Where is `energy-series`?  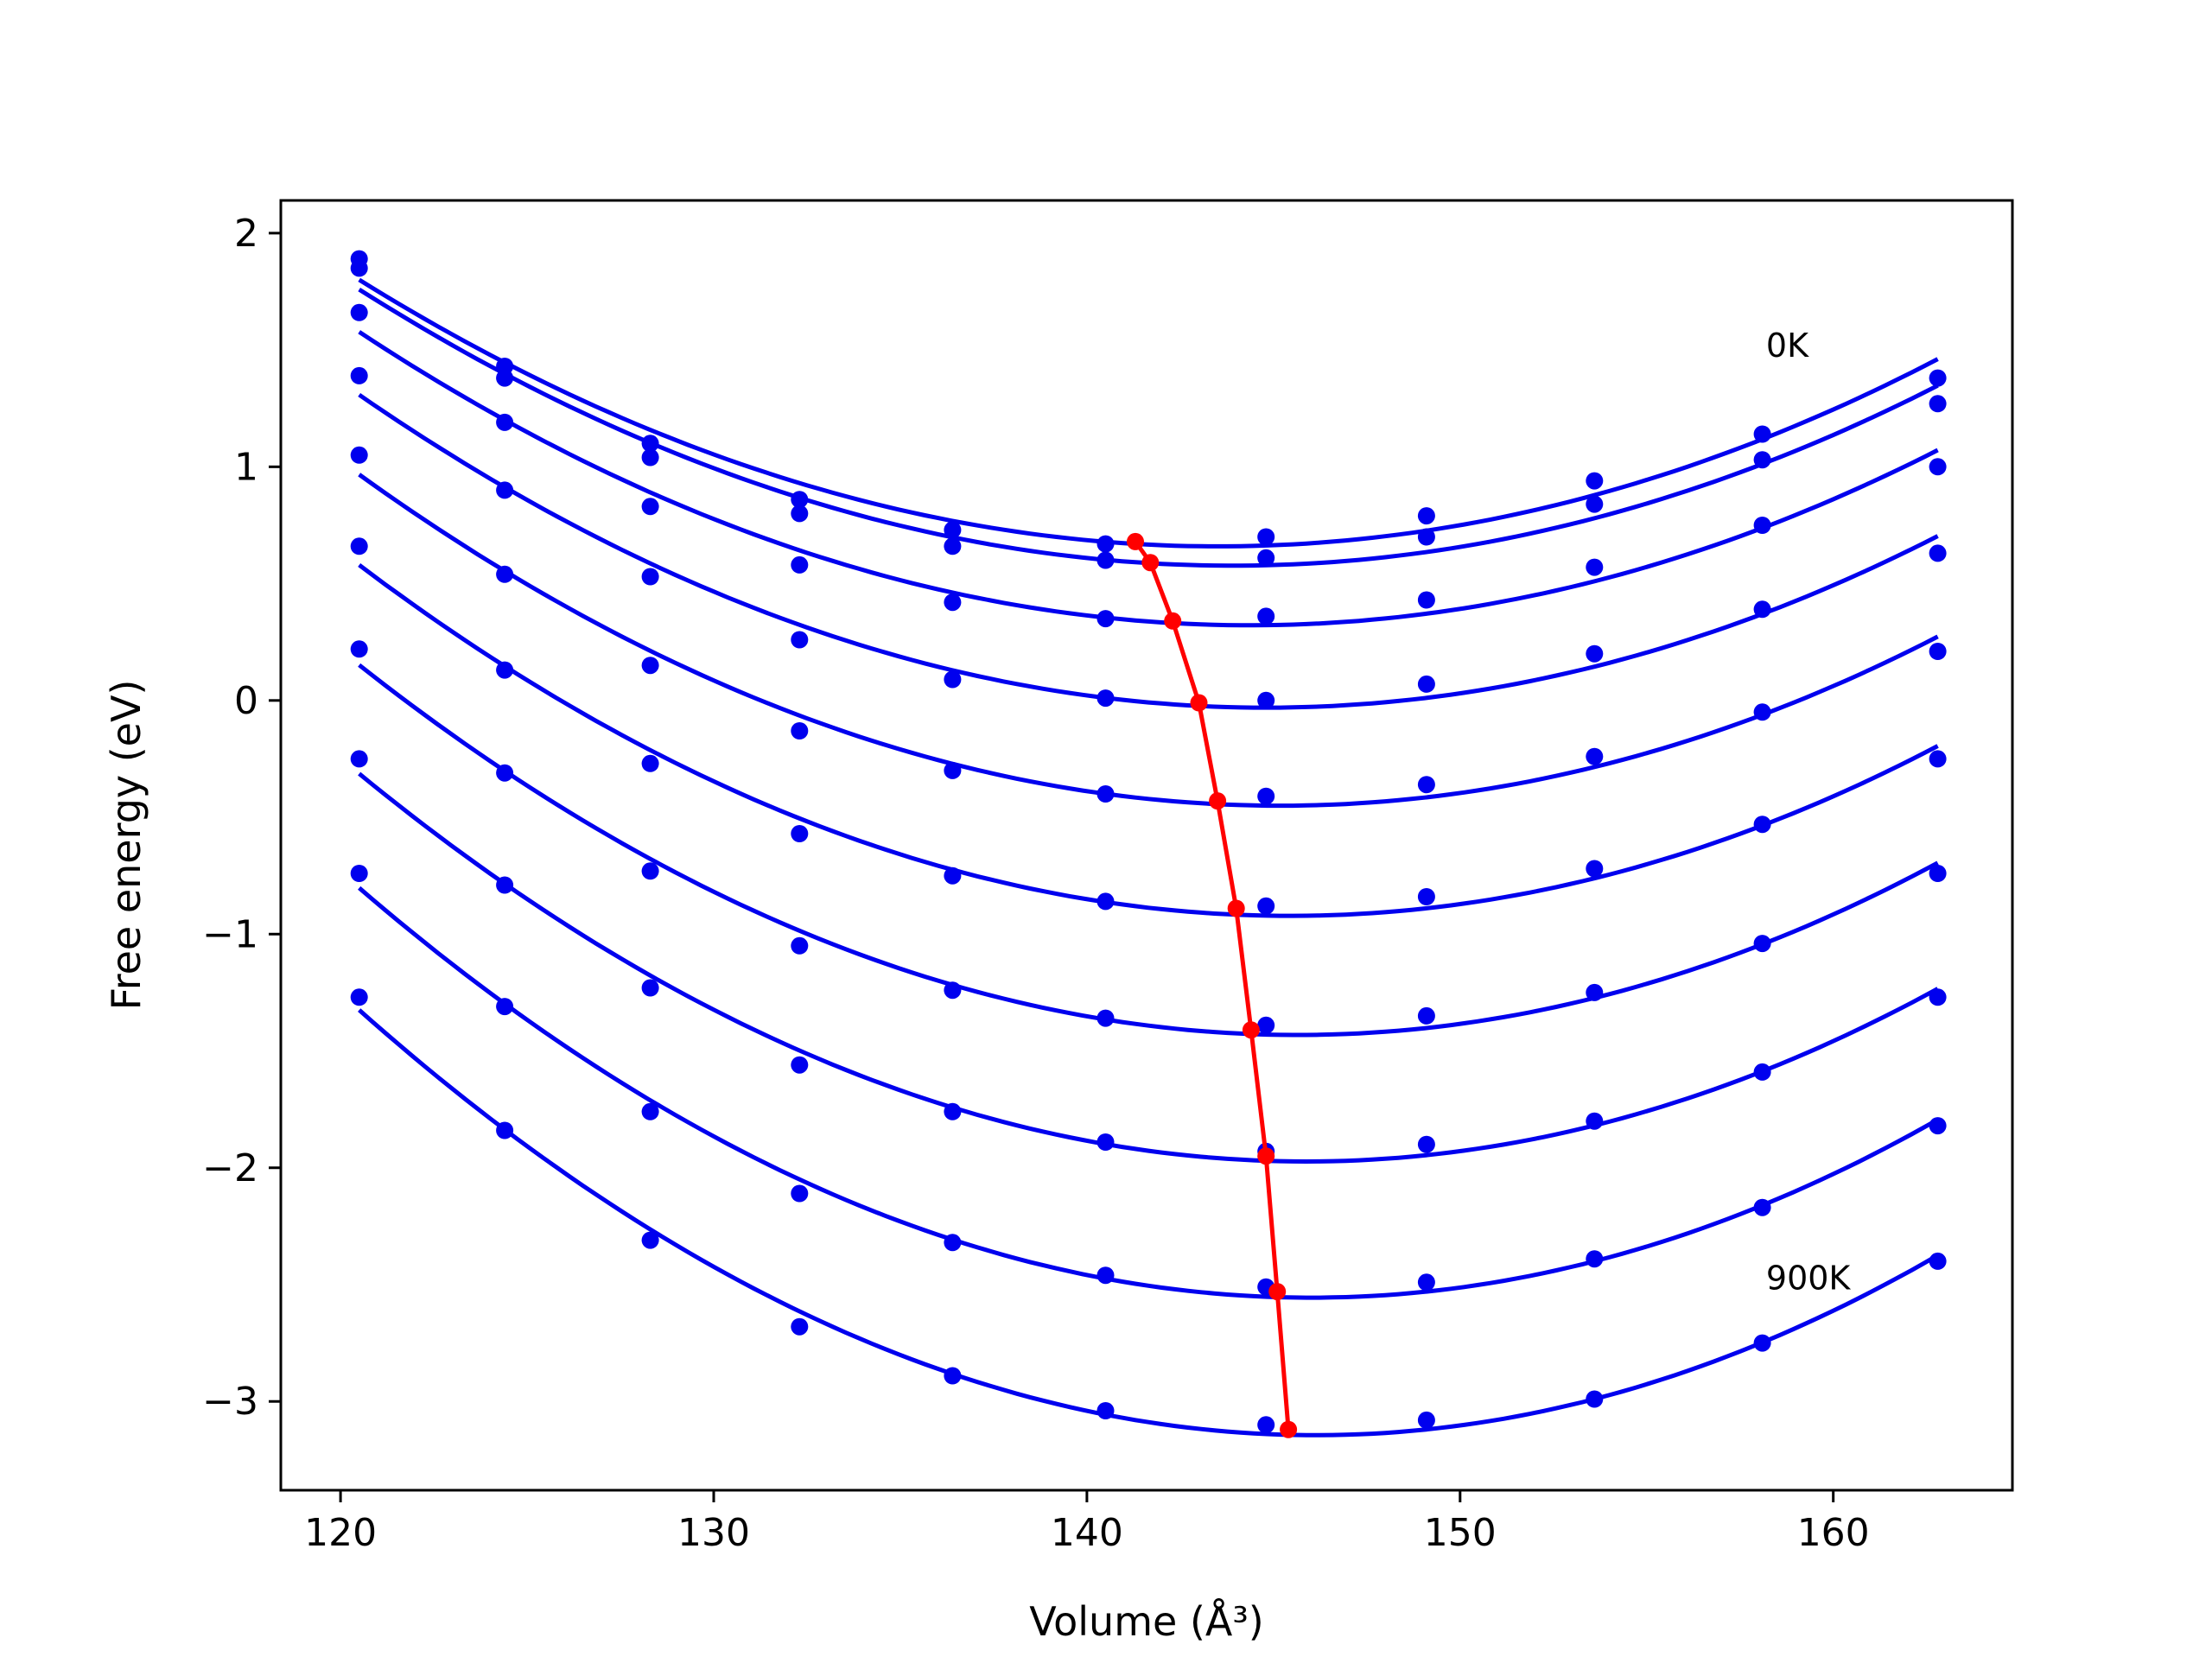
energy-series is located at coordinates (1148, 538).